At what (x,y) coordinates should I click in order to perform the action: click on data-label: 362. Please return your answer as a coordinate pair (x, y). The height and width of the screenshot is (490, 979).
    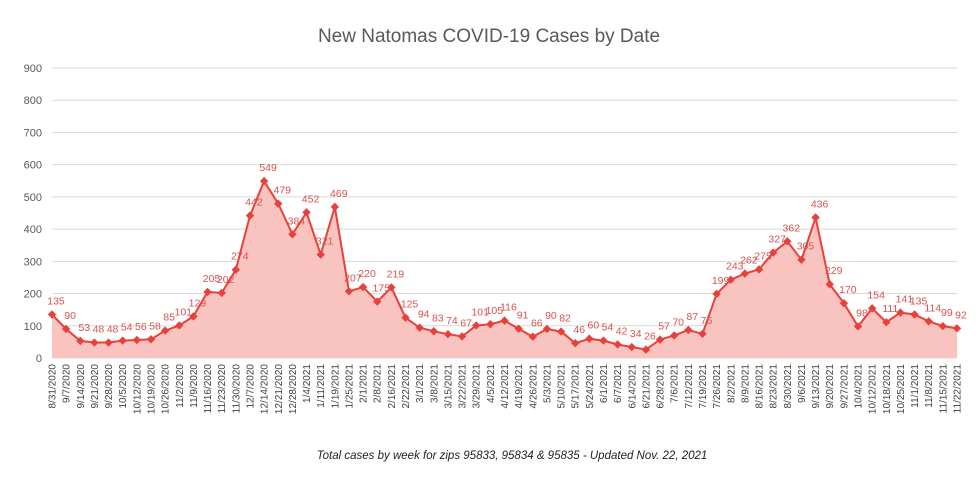
    Looking at the image, I should click on (792, 228).